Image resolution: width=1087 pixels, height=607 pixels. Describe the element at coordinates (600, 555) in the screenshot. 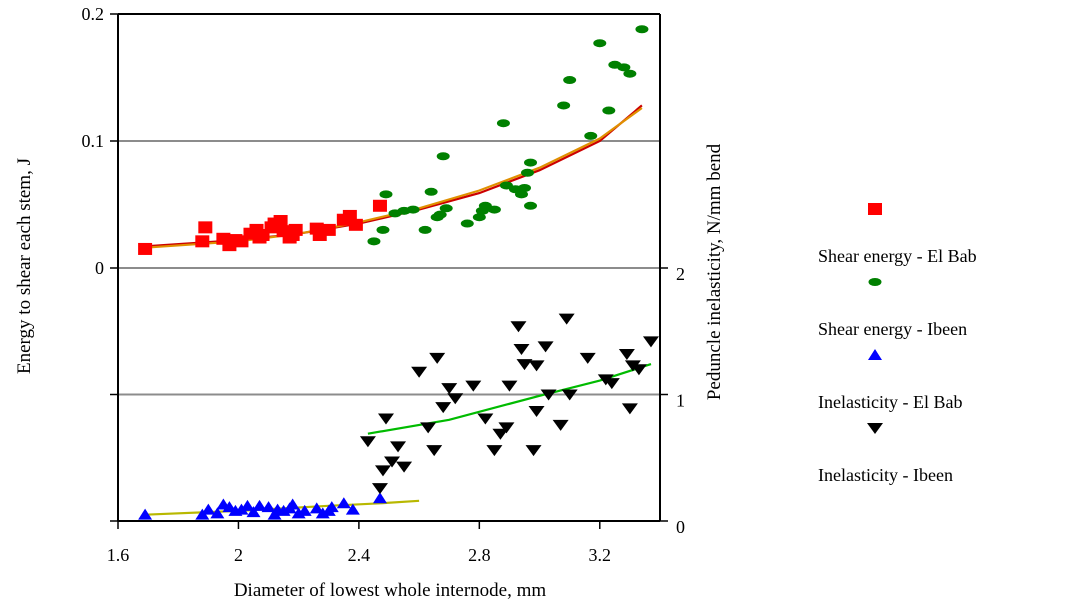

I see `x-tick-label: 3.2` at that location.